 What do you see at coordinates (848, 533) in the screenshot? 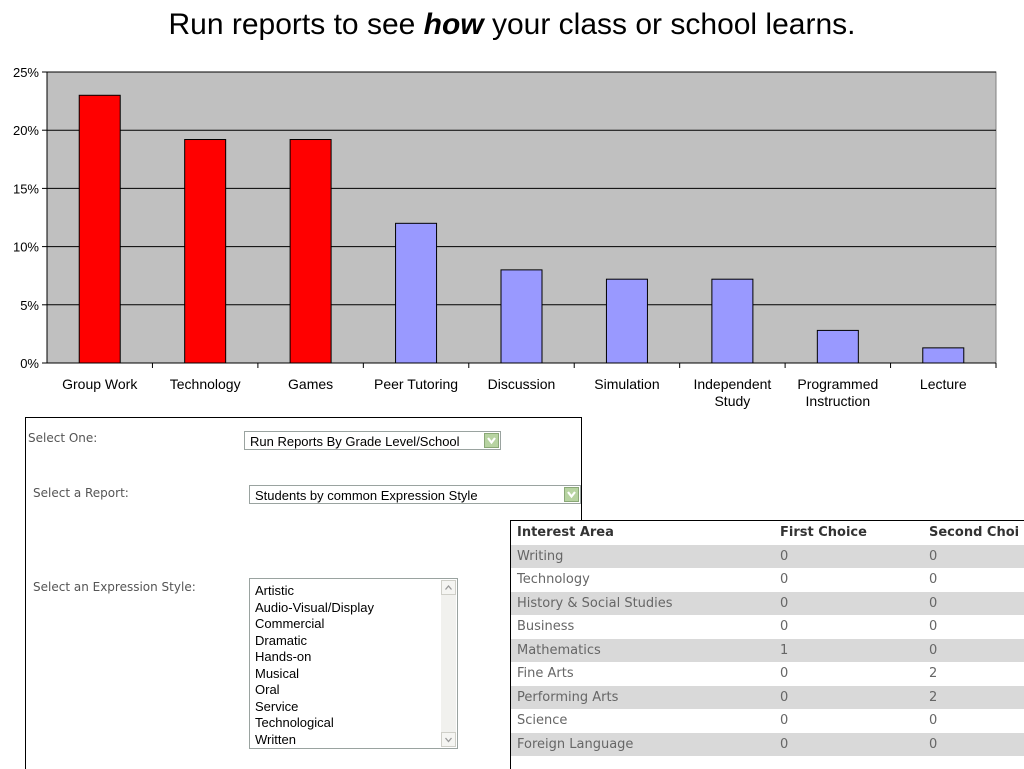
I see `column-header: First Choice` at bounding box center [848, 533].